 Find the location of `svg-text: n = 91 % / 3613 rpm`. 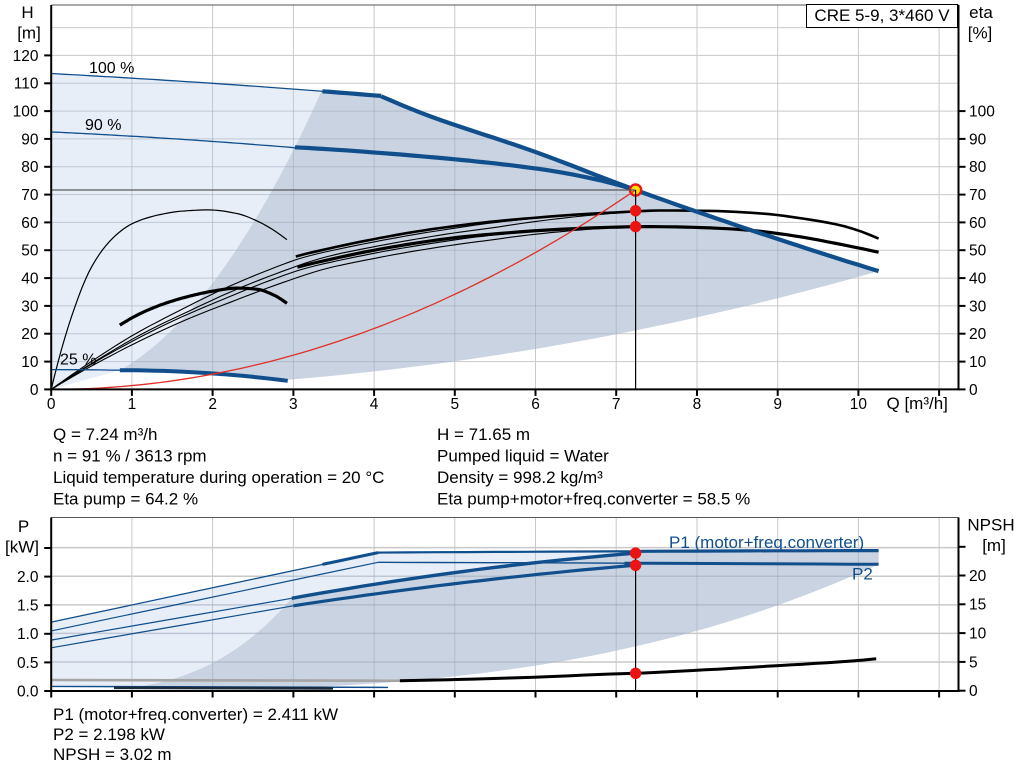

svg-text: n = 91 % / 3613 rpm is located at coordinates (130, 456).